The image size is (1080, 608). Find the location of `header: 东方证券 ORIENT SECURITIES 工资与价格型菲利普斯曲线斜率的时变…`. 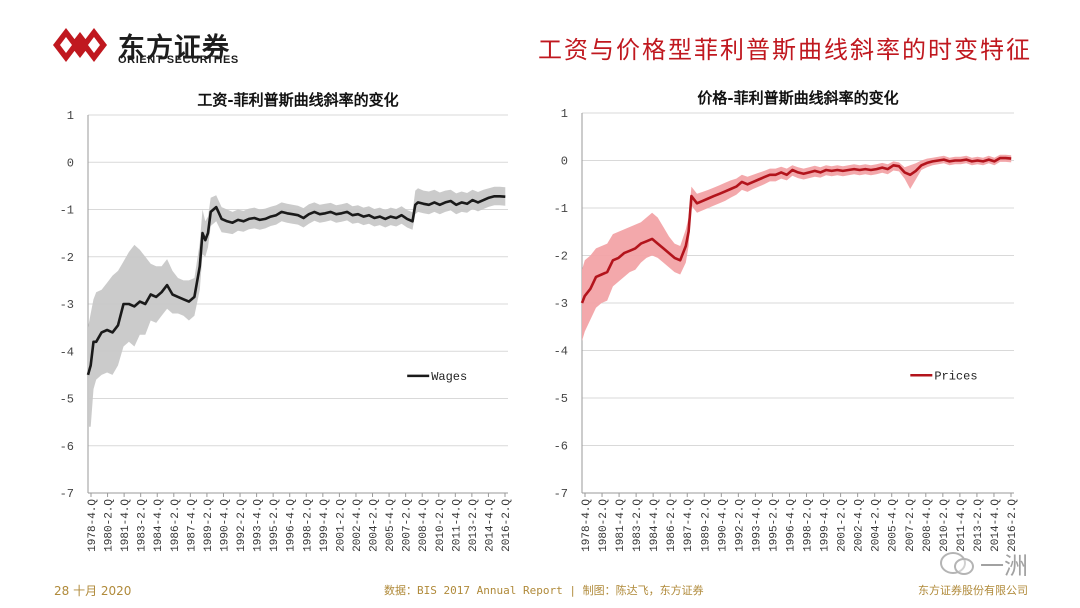

header: 东方证券 ORIENT SECURITIES 工资与价格型菲利普斯曲线斜率的时变… is located at coordinates (540, 40).